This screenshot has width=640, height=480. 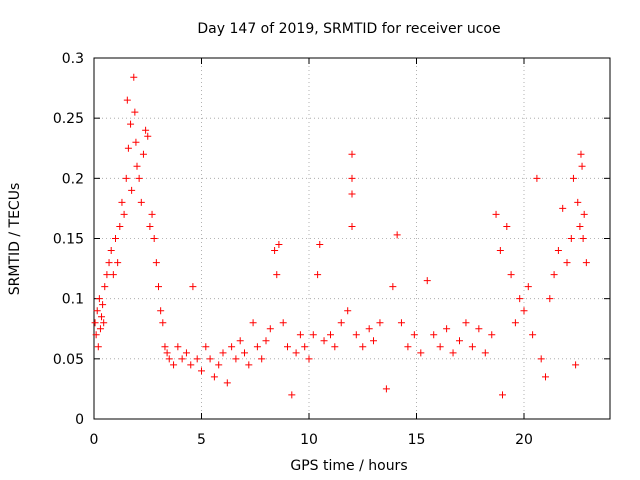 What do you see at coordinates (201, 440) in the screenshot?
I see `x-tick-label: 5` at bounding box center [201, 440].